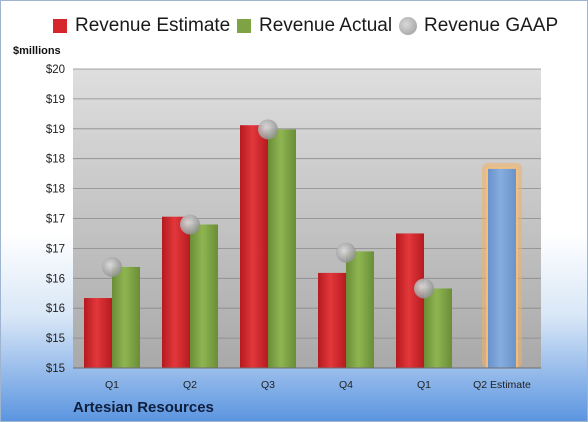 The width and height of the screenshot is (588, 422). What do you see at coordinates (143, 407) in the screenshot?
I see `company-name: Artesian Resources` at bounding box center [143, 407].